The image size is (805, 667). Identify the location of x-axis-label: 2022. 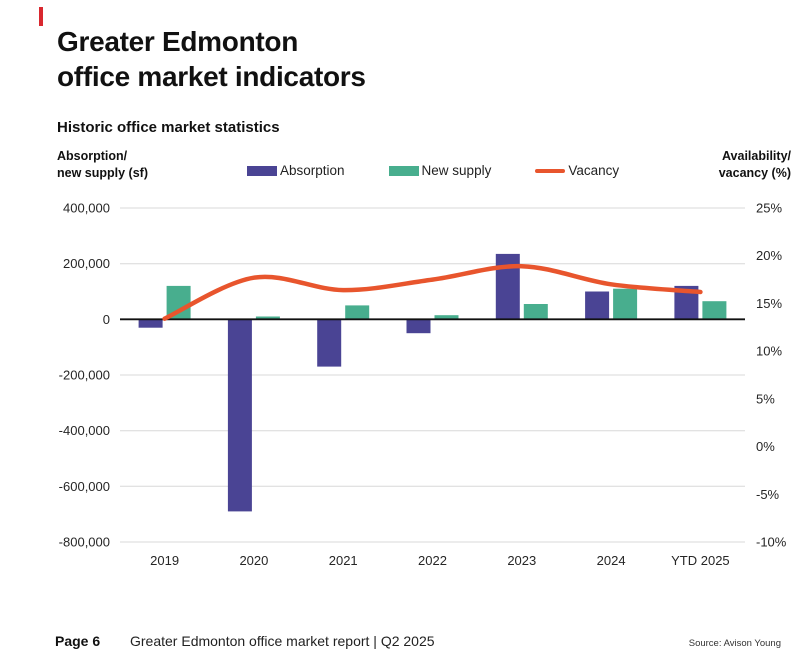
(432, 560).